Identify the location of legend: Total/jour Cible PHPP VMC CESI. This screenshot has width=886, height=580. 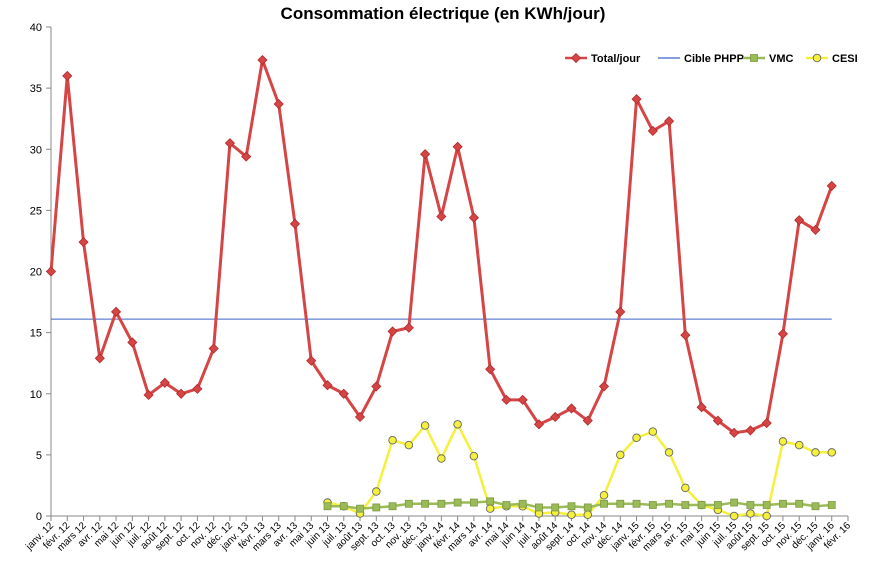
(711, 58).